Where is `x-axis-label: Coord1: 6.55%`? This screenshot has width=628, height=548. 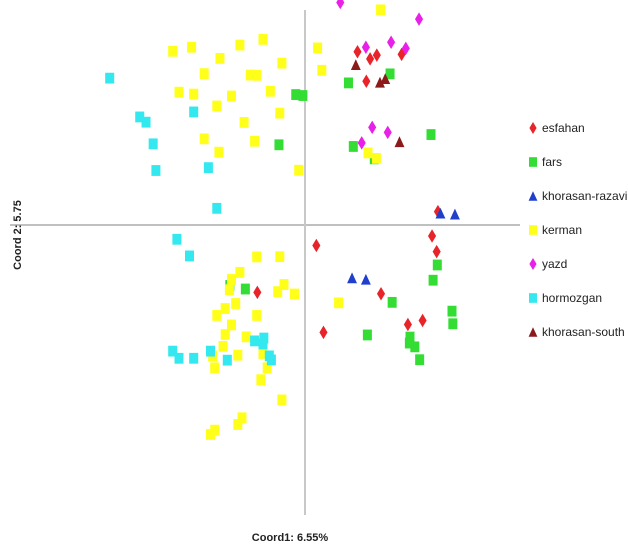
x-axis-label: Coord1: 6.55% is located at coordinates (290, 538).